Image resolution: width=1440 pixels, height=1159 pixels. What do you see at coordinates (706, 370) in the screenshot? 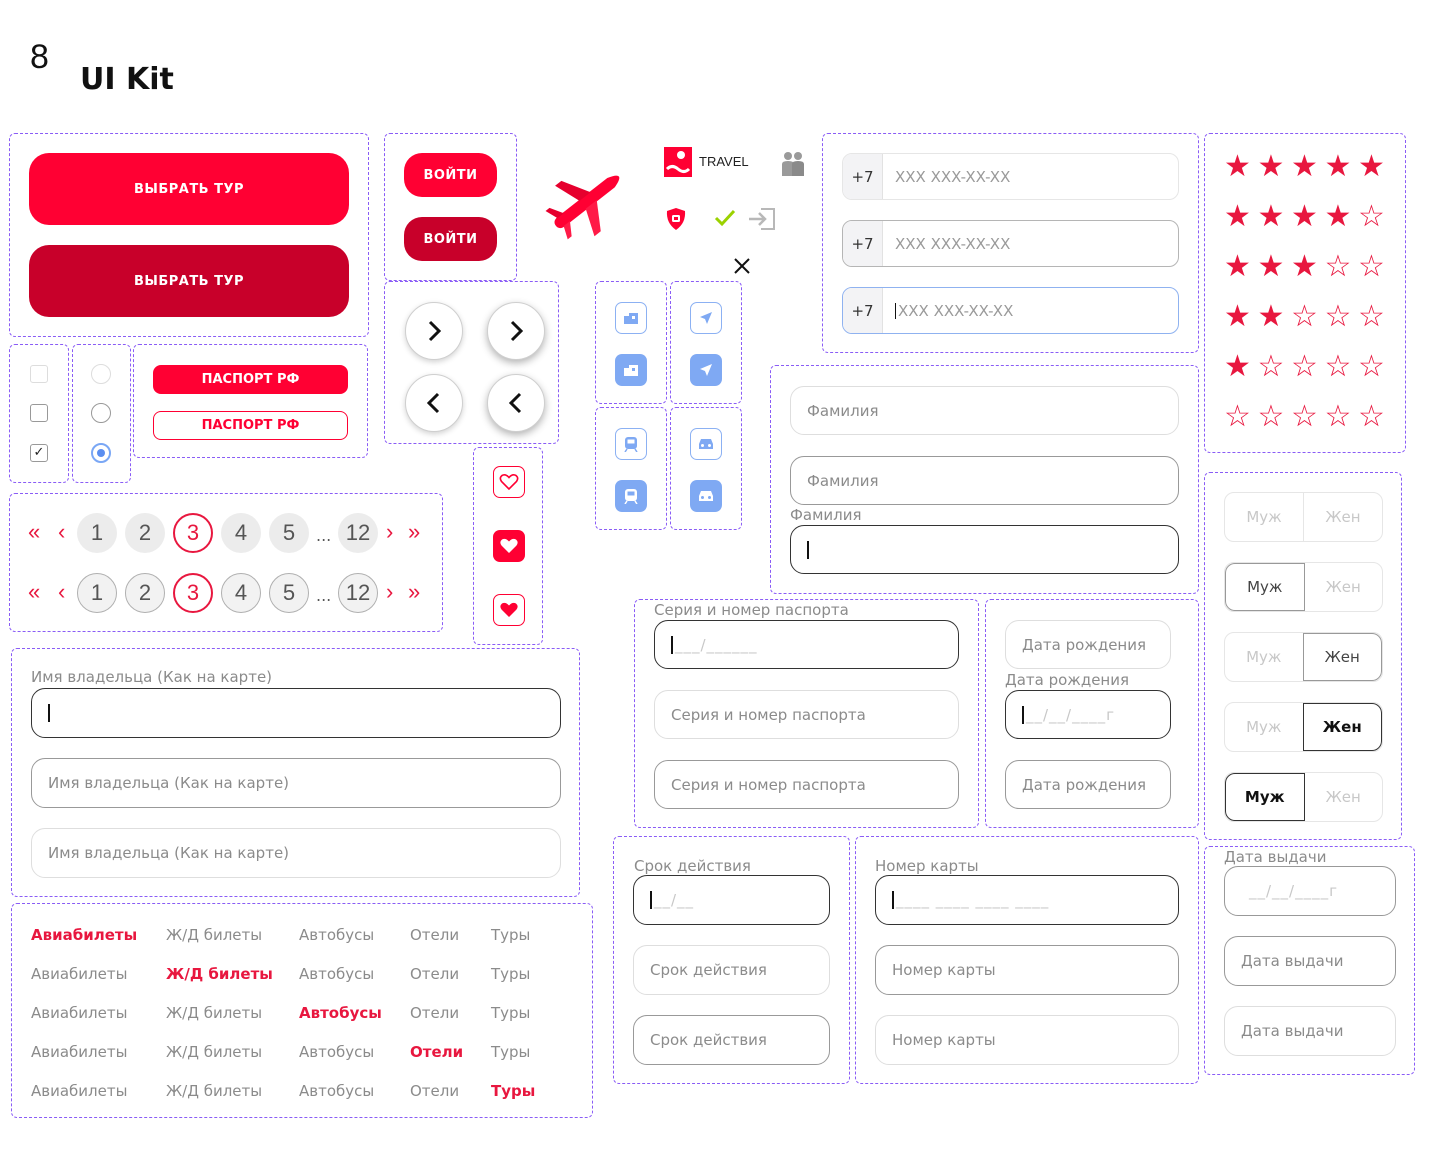
I see `flight-category-filled` at bounding box center [706, 370].